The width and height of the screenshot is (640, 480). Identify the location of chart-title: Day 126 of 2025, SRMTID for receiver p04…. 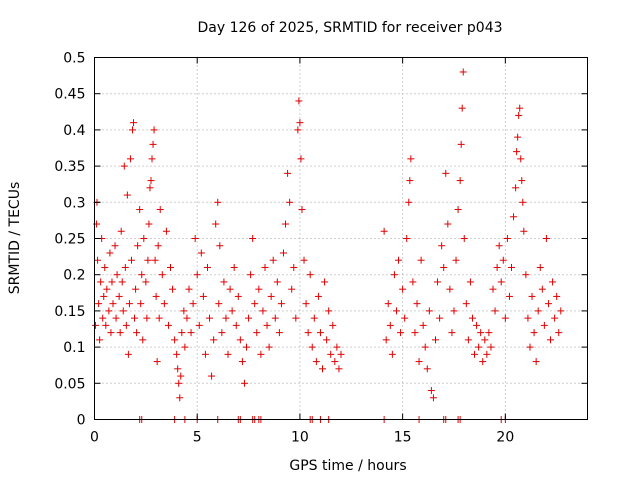
(349, 28).